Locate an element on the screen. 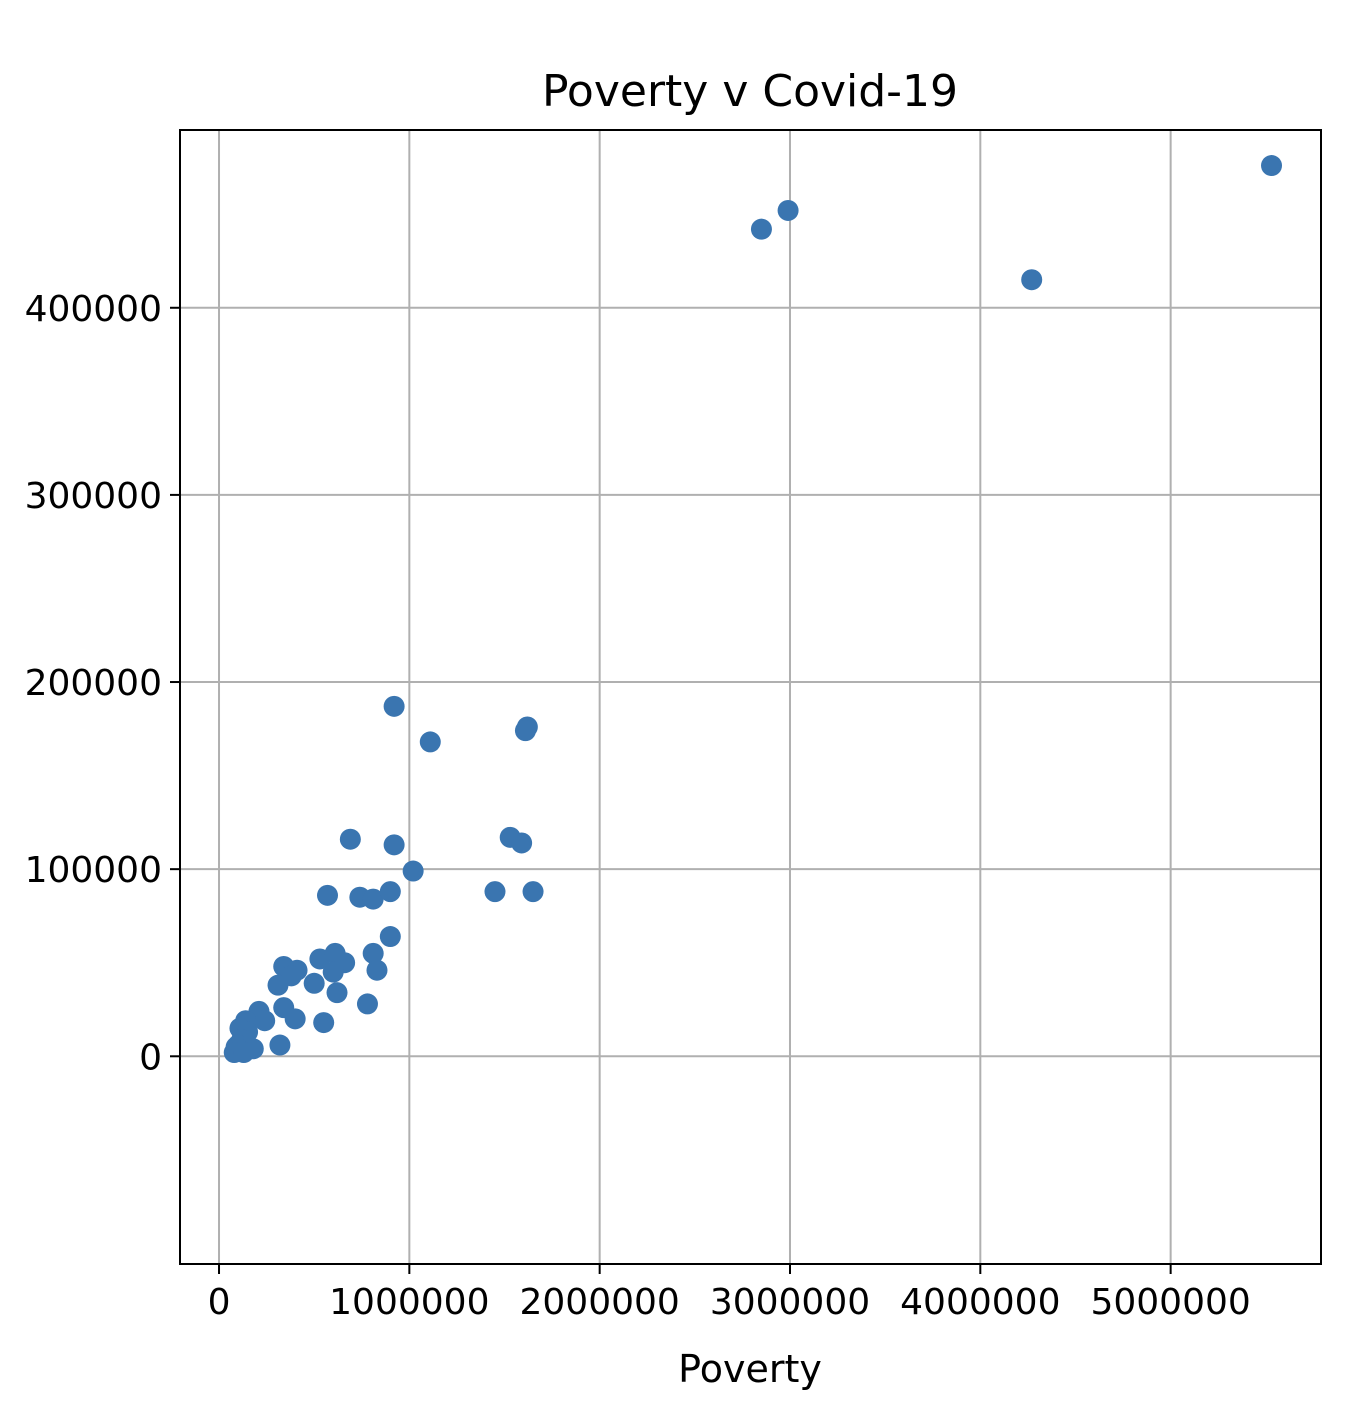 The width and height of the screenshot is (1364, 1406). x-tick-label: 2000000 is located at coordinates (599, 1302).